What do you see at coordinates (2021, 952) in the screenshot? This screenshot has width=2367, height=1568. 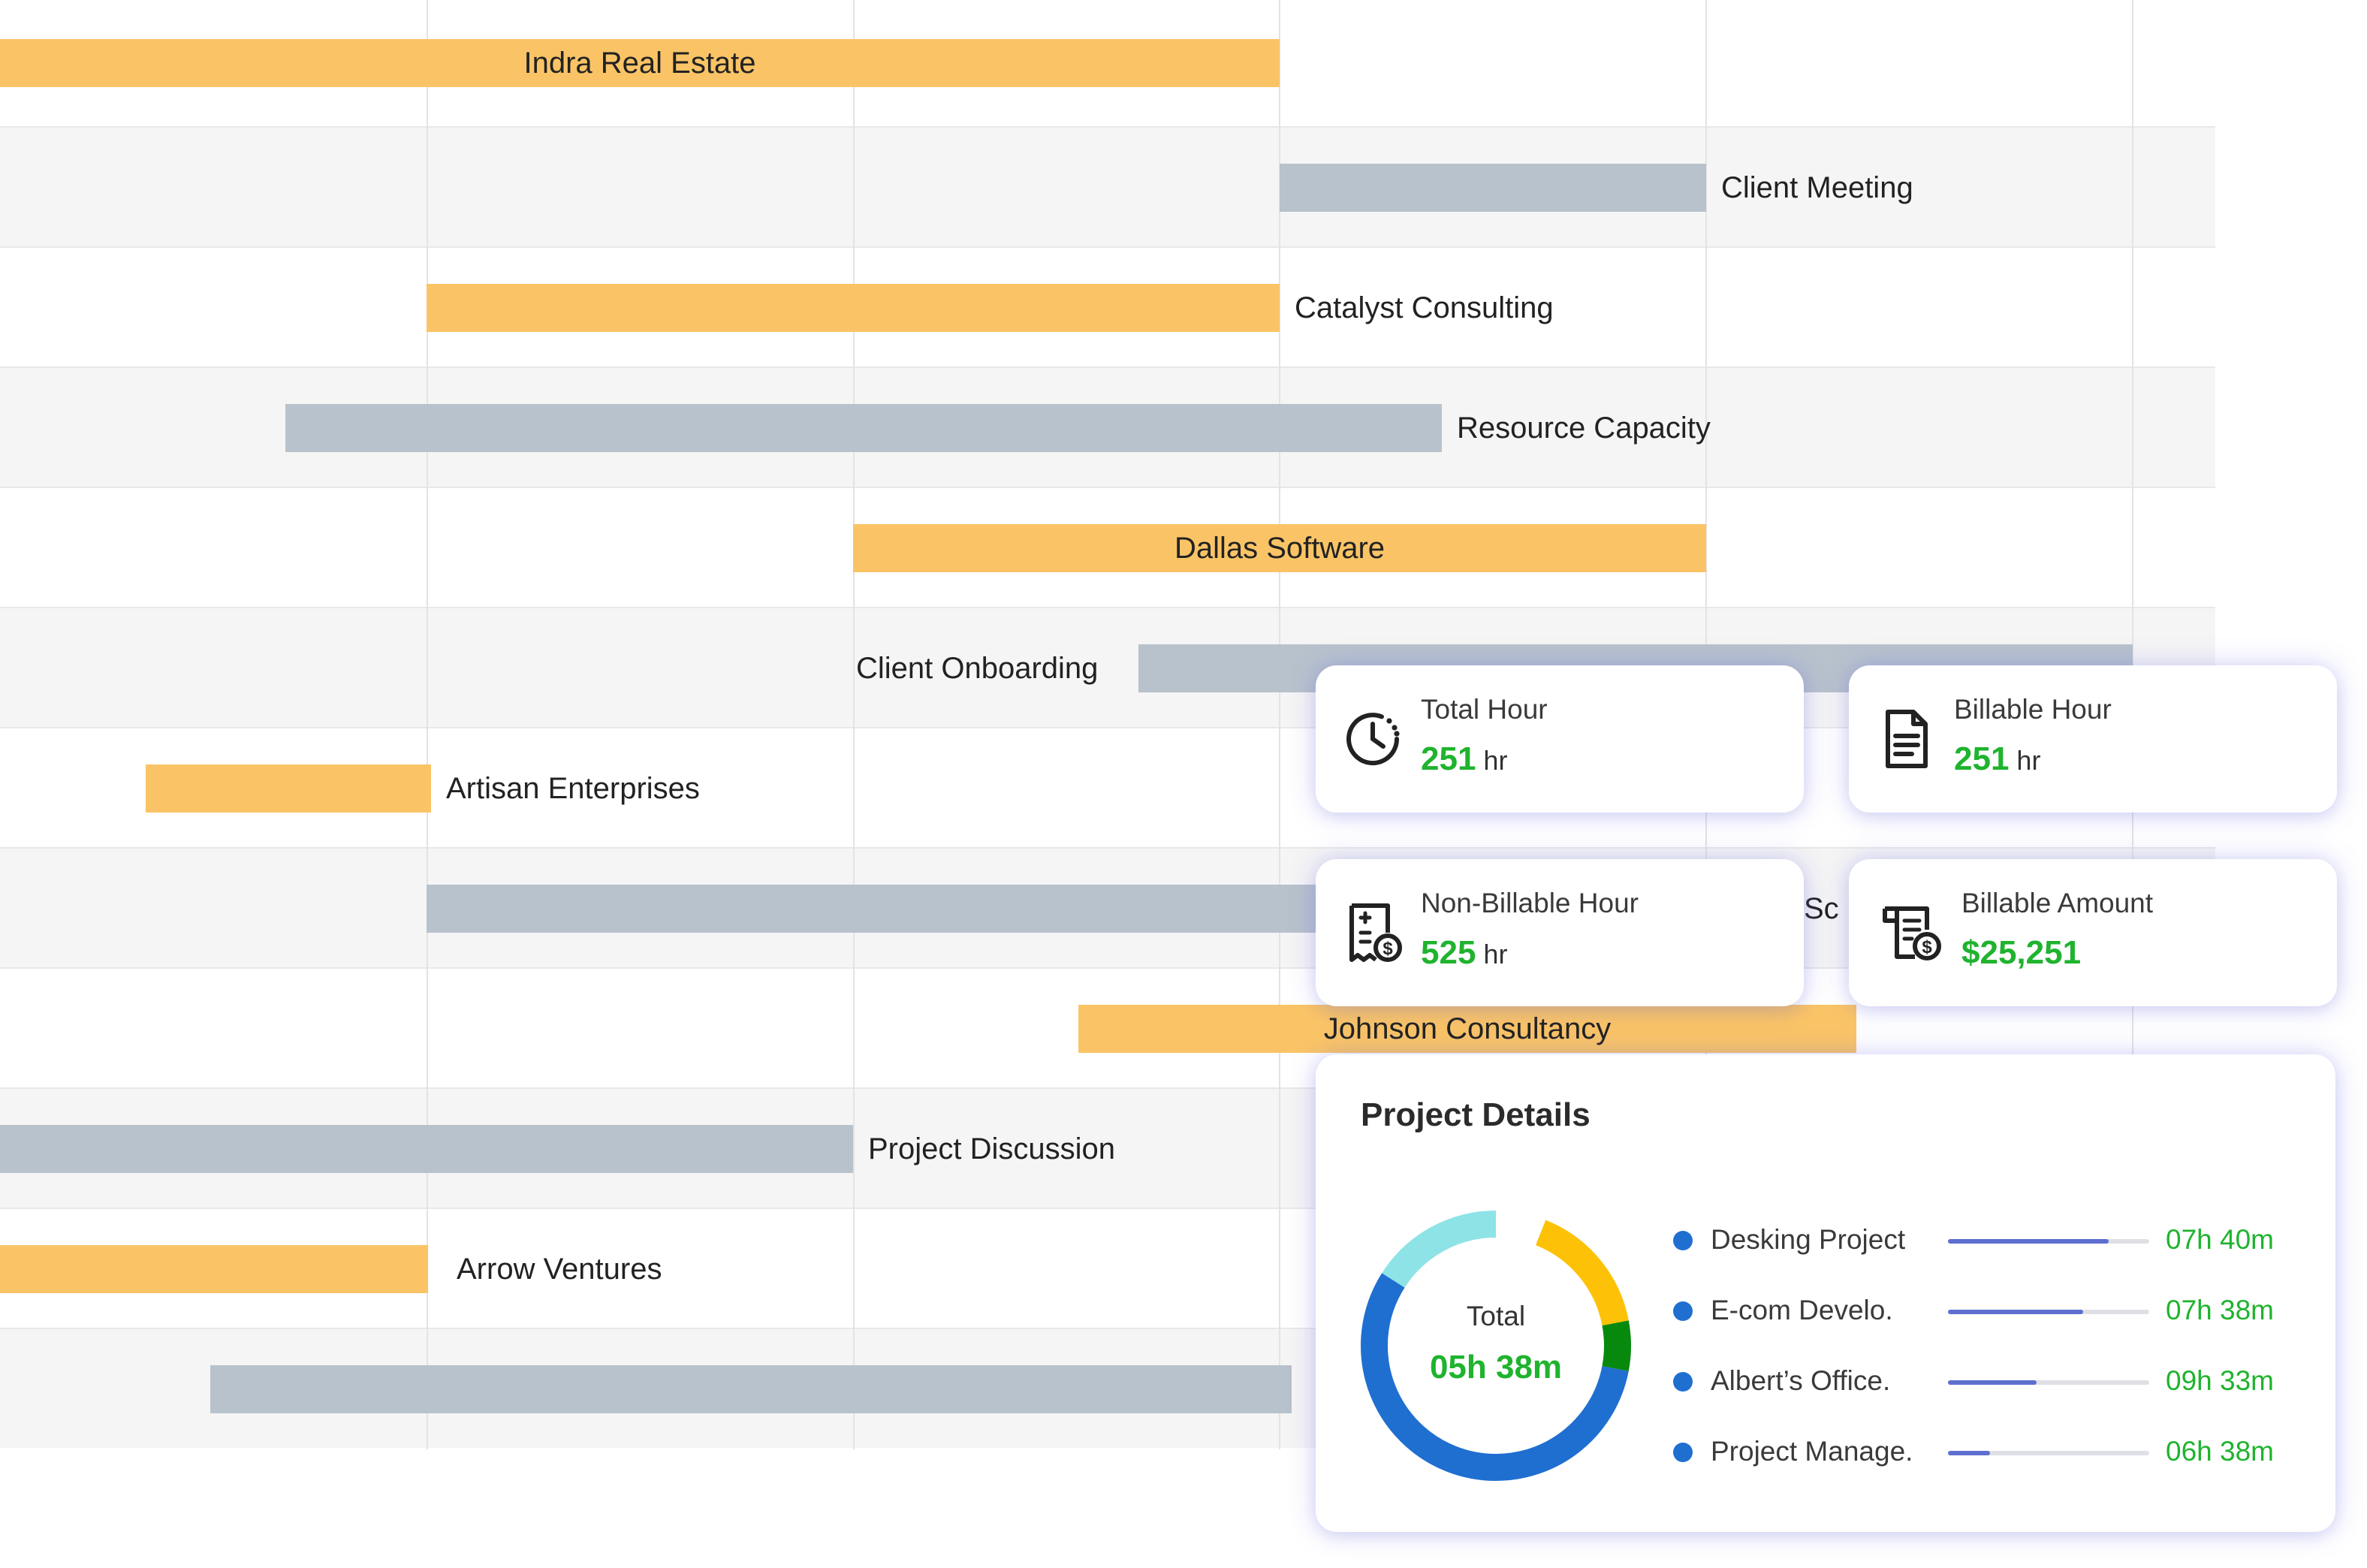 I see `stat-value: $25,251` at bounding box center [2021, 952].